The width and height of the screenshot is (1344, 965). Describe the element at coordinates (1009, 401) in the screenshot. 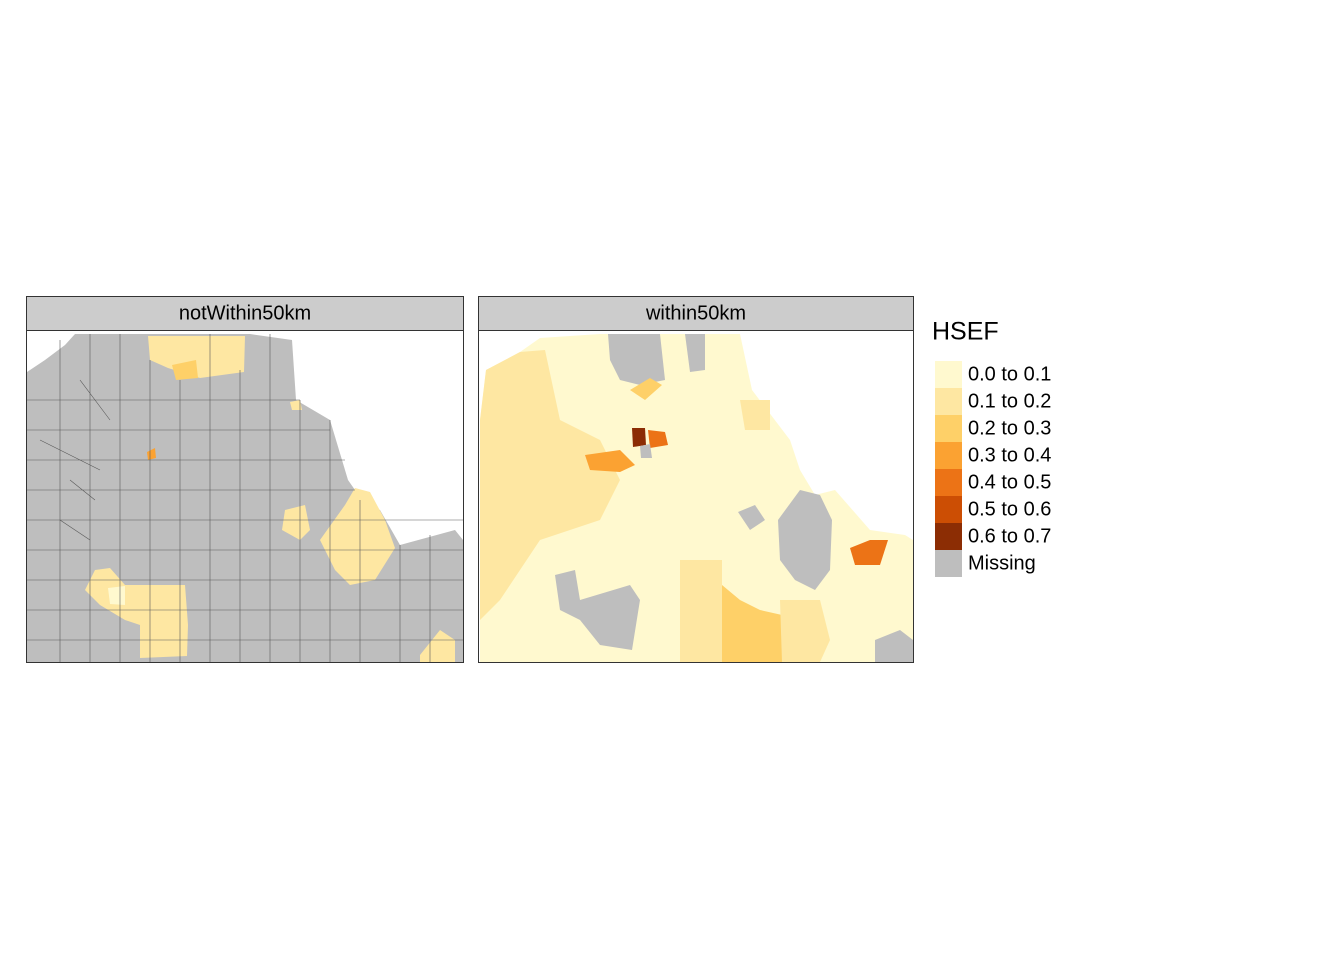

I see `legend-label: 0.1 to 0.2` at that location.